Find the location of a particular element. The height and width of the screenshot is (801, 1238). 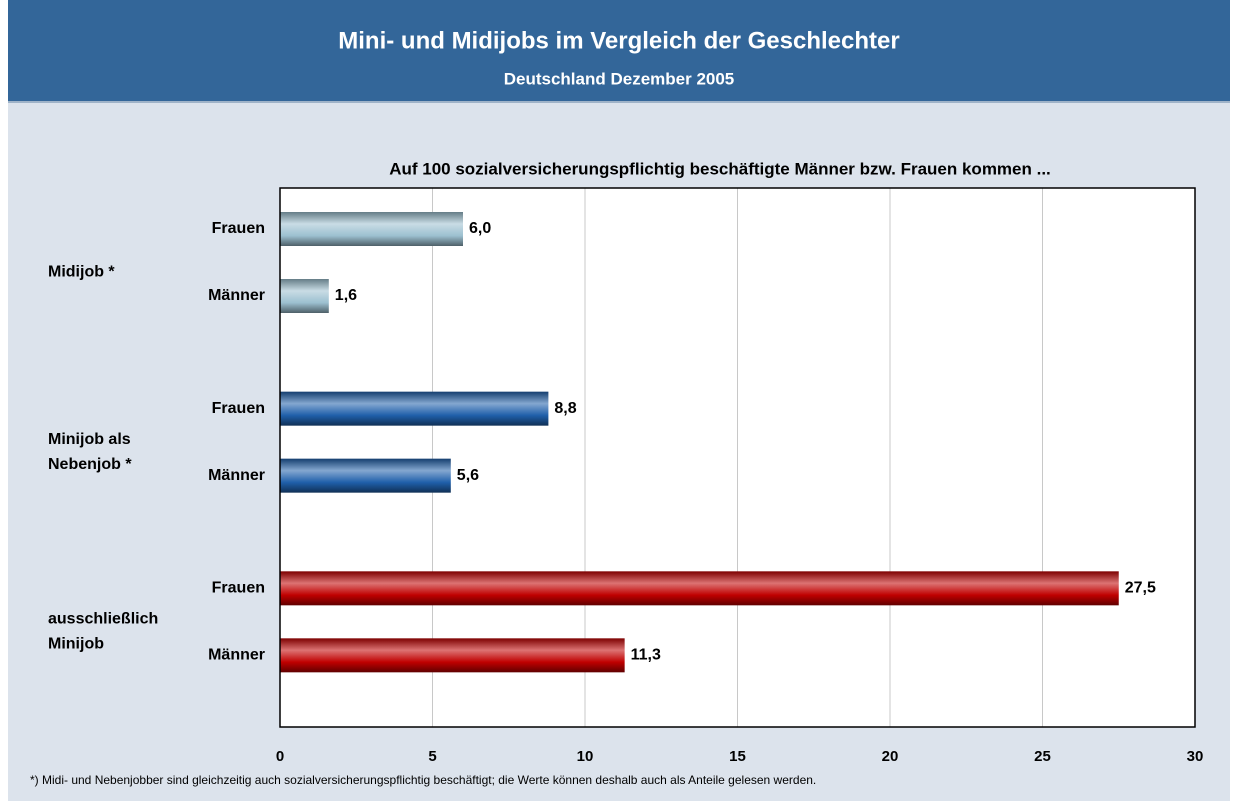

group-label: Minijob is located at coordinates (76, 644).